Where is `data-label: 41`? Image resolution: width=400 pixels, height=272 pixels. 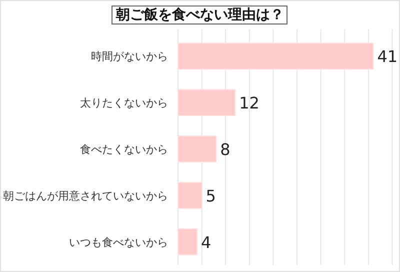 data-label: 41 is located at coordinates (387, 56).